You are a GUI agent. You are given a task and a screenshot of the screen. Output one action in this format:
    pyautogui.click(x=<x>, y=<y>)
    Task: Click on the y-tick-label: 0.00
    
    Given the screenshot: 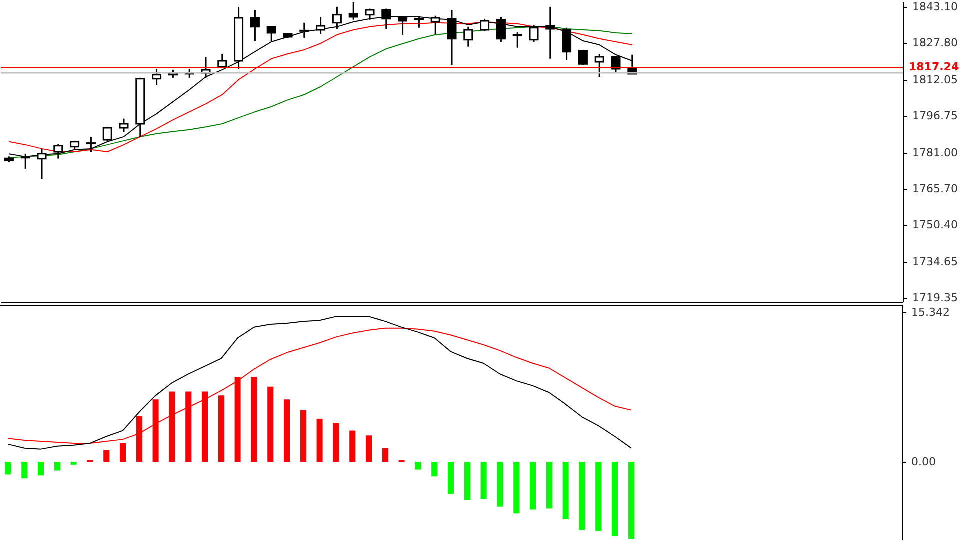 What is the action you would take?
    pyautogui.click(x=924, y=461)
    